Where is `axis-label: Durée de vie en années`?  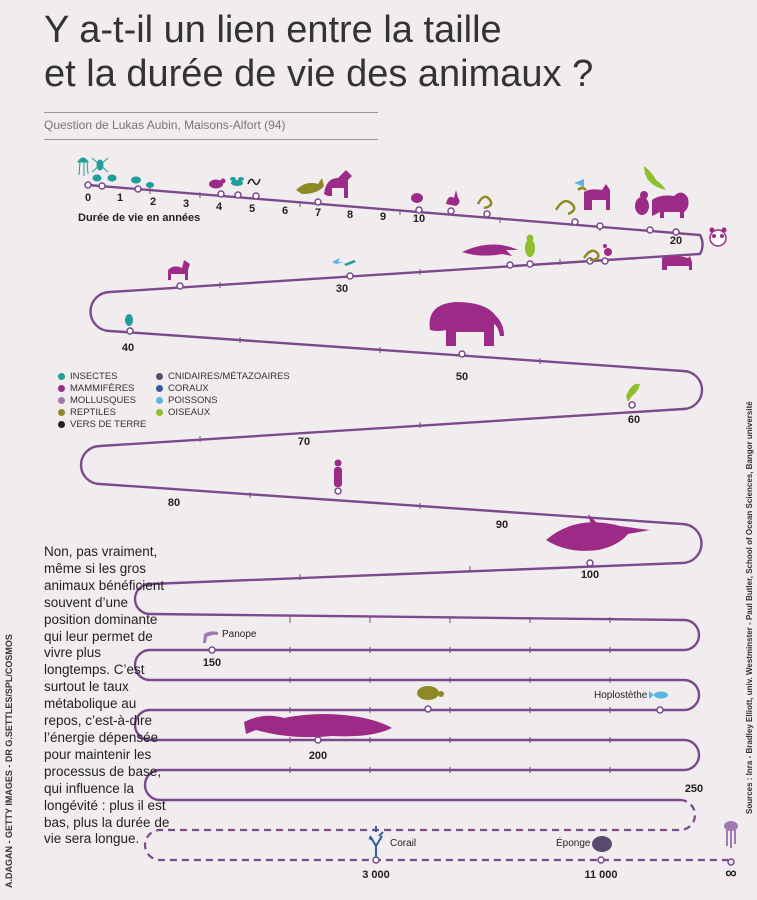 axis-label: Durée de vie en années is located at coordinates (139, 218).